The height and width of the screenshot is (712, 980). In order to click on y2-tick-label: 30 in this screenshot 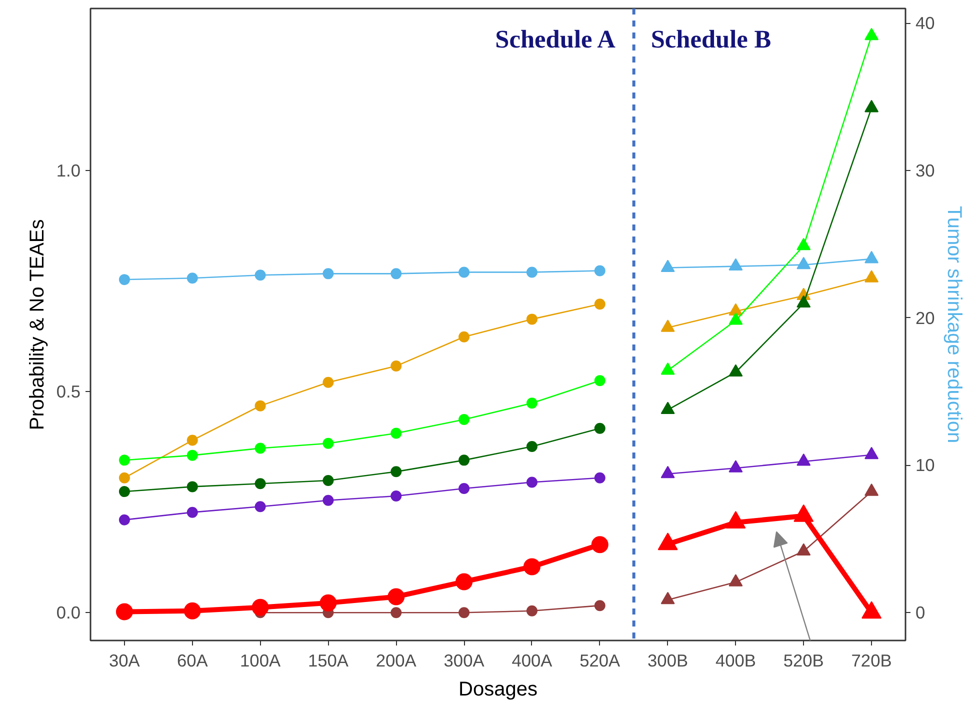, I will do `click(925, 170)`.